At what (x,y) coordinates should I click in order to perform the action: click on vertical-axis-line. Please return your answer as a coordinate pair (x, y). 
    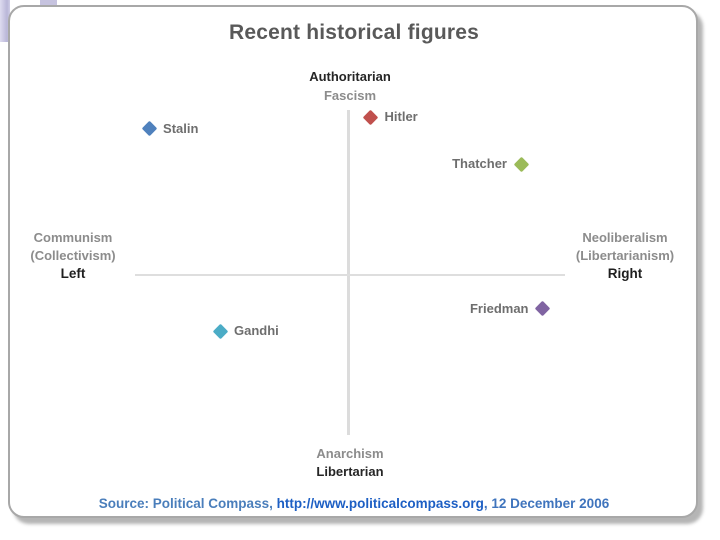
    Looking at the image, I should click on (348, 272).